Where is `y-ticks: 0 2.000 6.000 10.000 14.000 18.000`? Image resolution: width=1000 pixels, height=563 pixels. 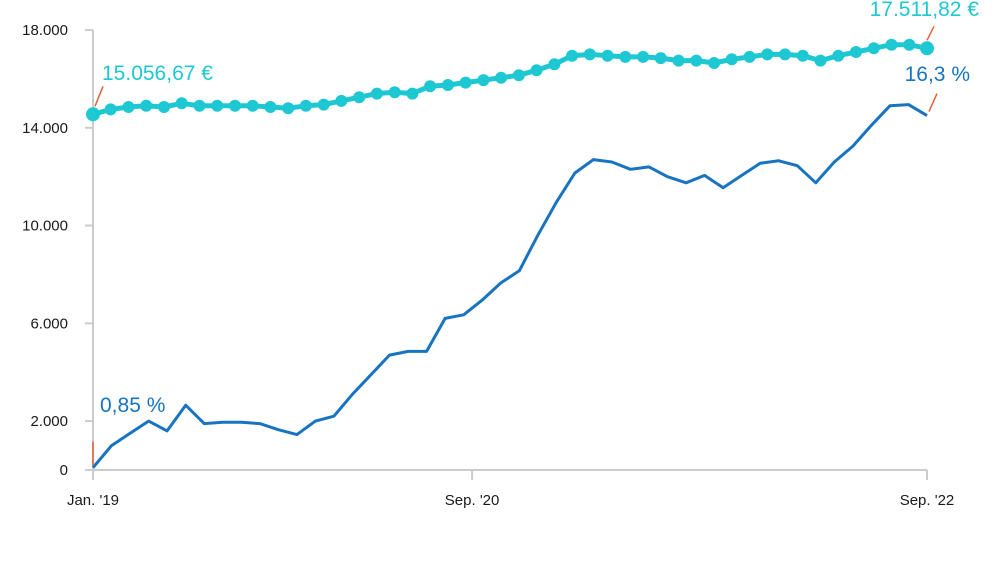
y-ticks: 0 2.000 6.000 10.000 14.000 18.000 is located at coordinates (57, 250).